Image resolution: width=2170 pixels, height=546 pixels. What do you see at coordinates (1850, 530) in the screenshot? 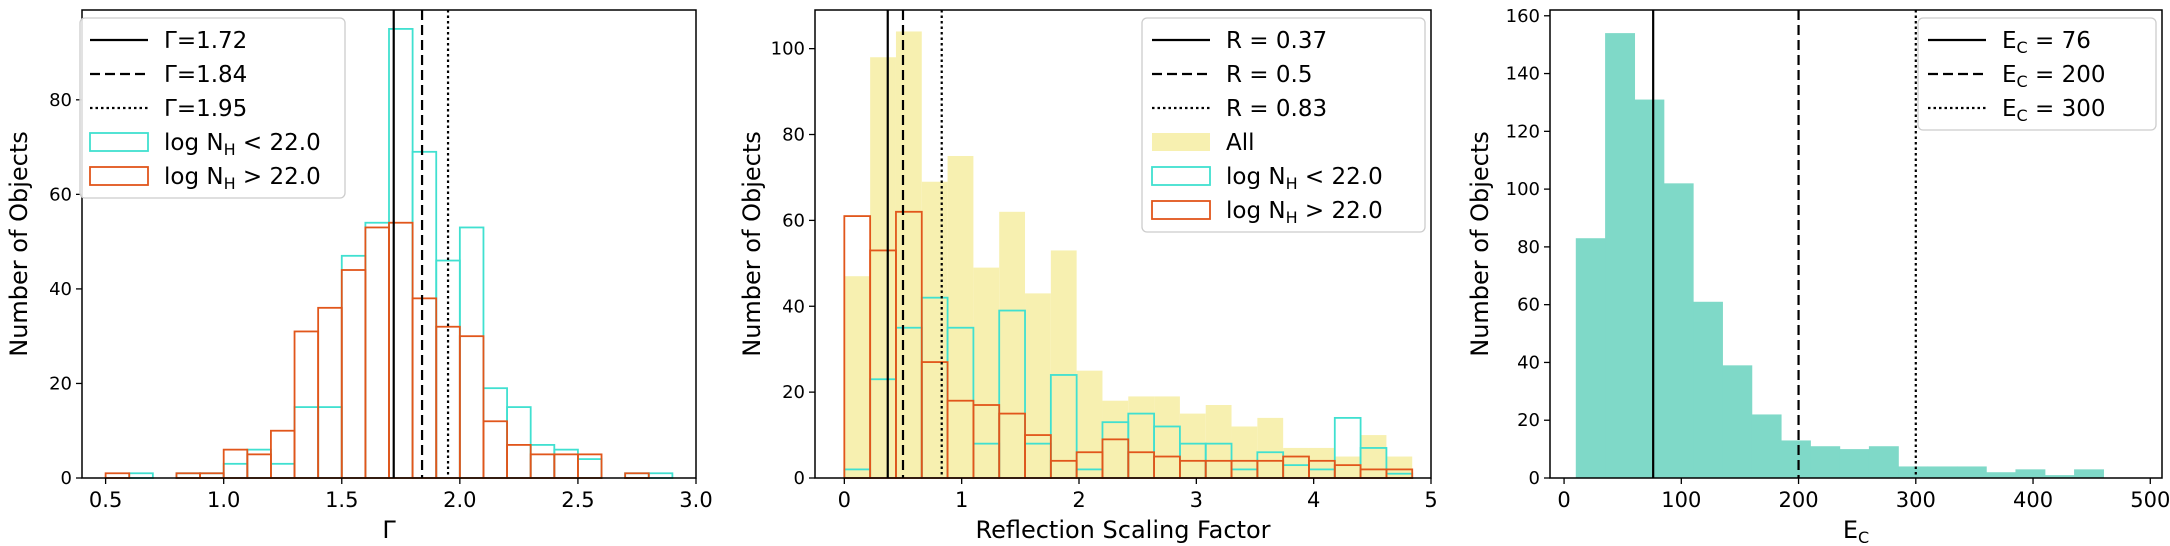
I see `x-axis-label-main: E` at bounding box center [1850, 530].